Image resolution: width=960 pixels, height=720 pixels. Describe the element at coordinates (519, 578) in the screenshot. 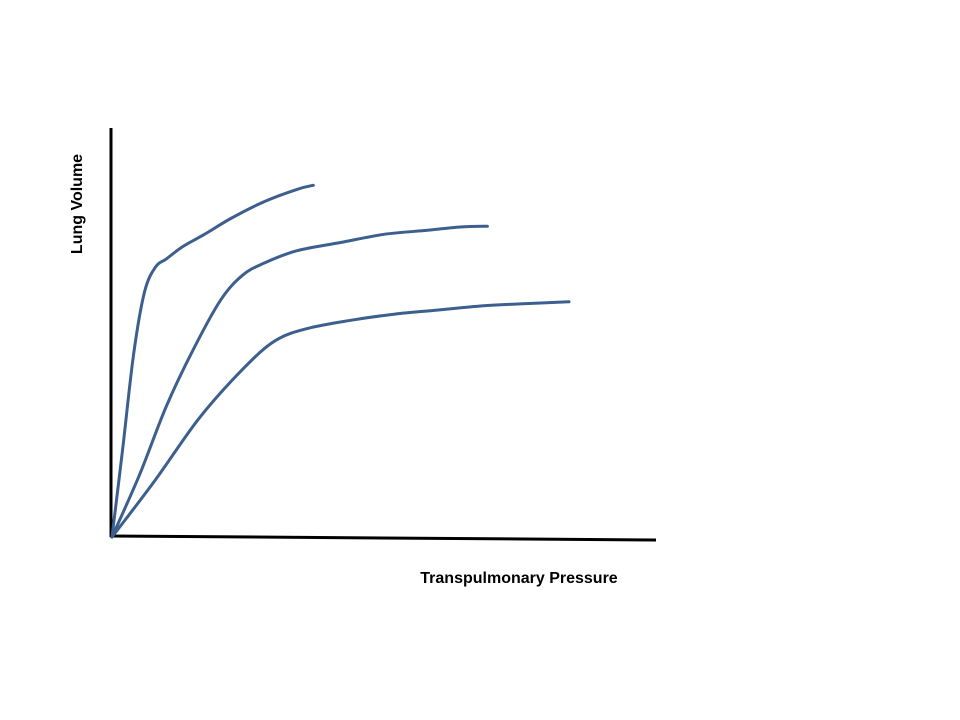

I see `x-axis-label: Transpulmonary Pressure` at that location.